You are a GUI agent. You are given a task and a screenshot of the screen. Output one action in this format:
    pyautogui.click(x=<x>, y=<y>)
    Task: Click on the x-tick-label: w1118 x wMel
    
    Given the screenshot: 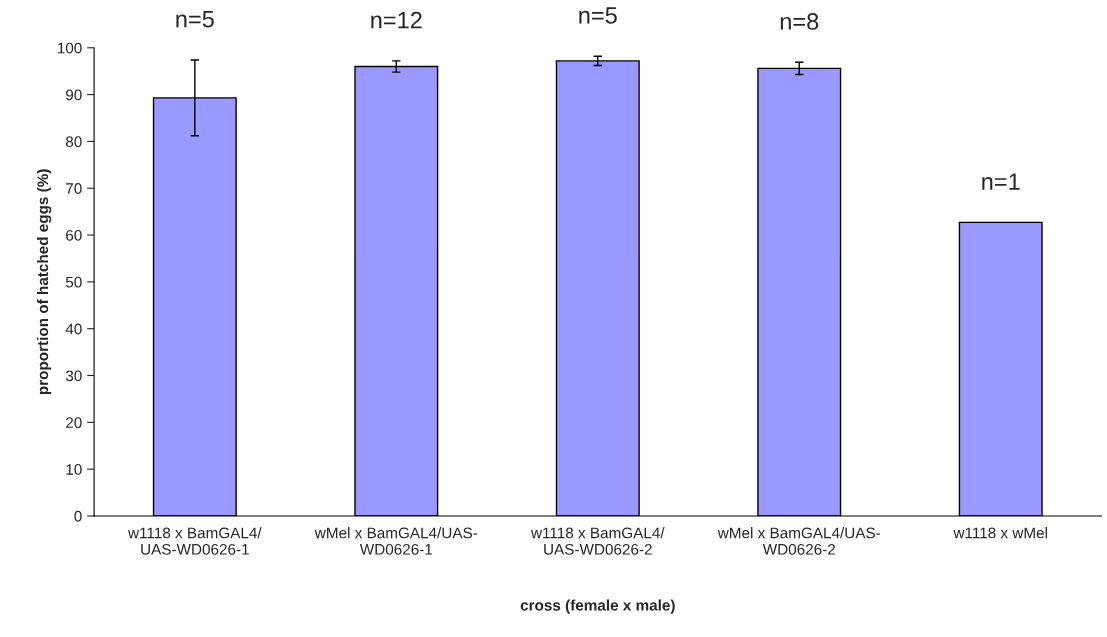 What is the action you would take?
    pyautogui.click(x=1000, y=533)
    